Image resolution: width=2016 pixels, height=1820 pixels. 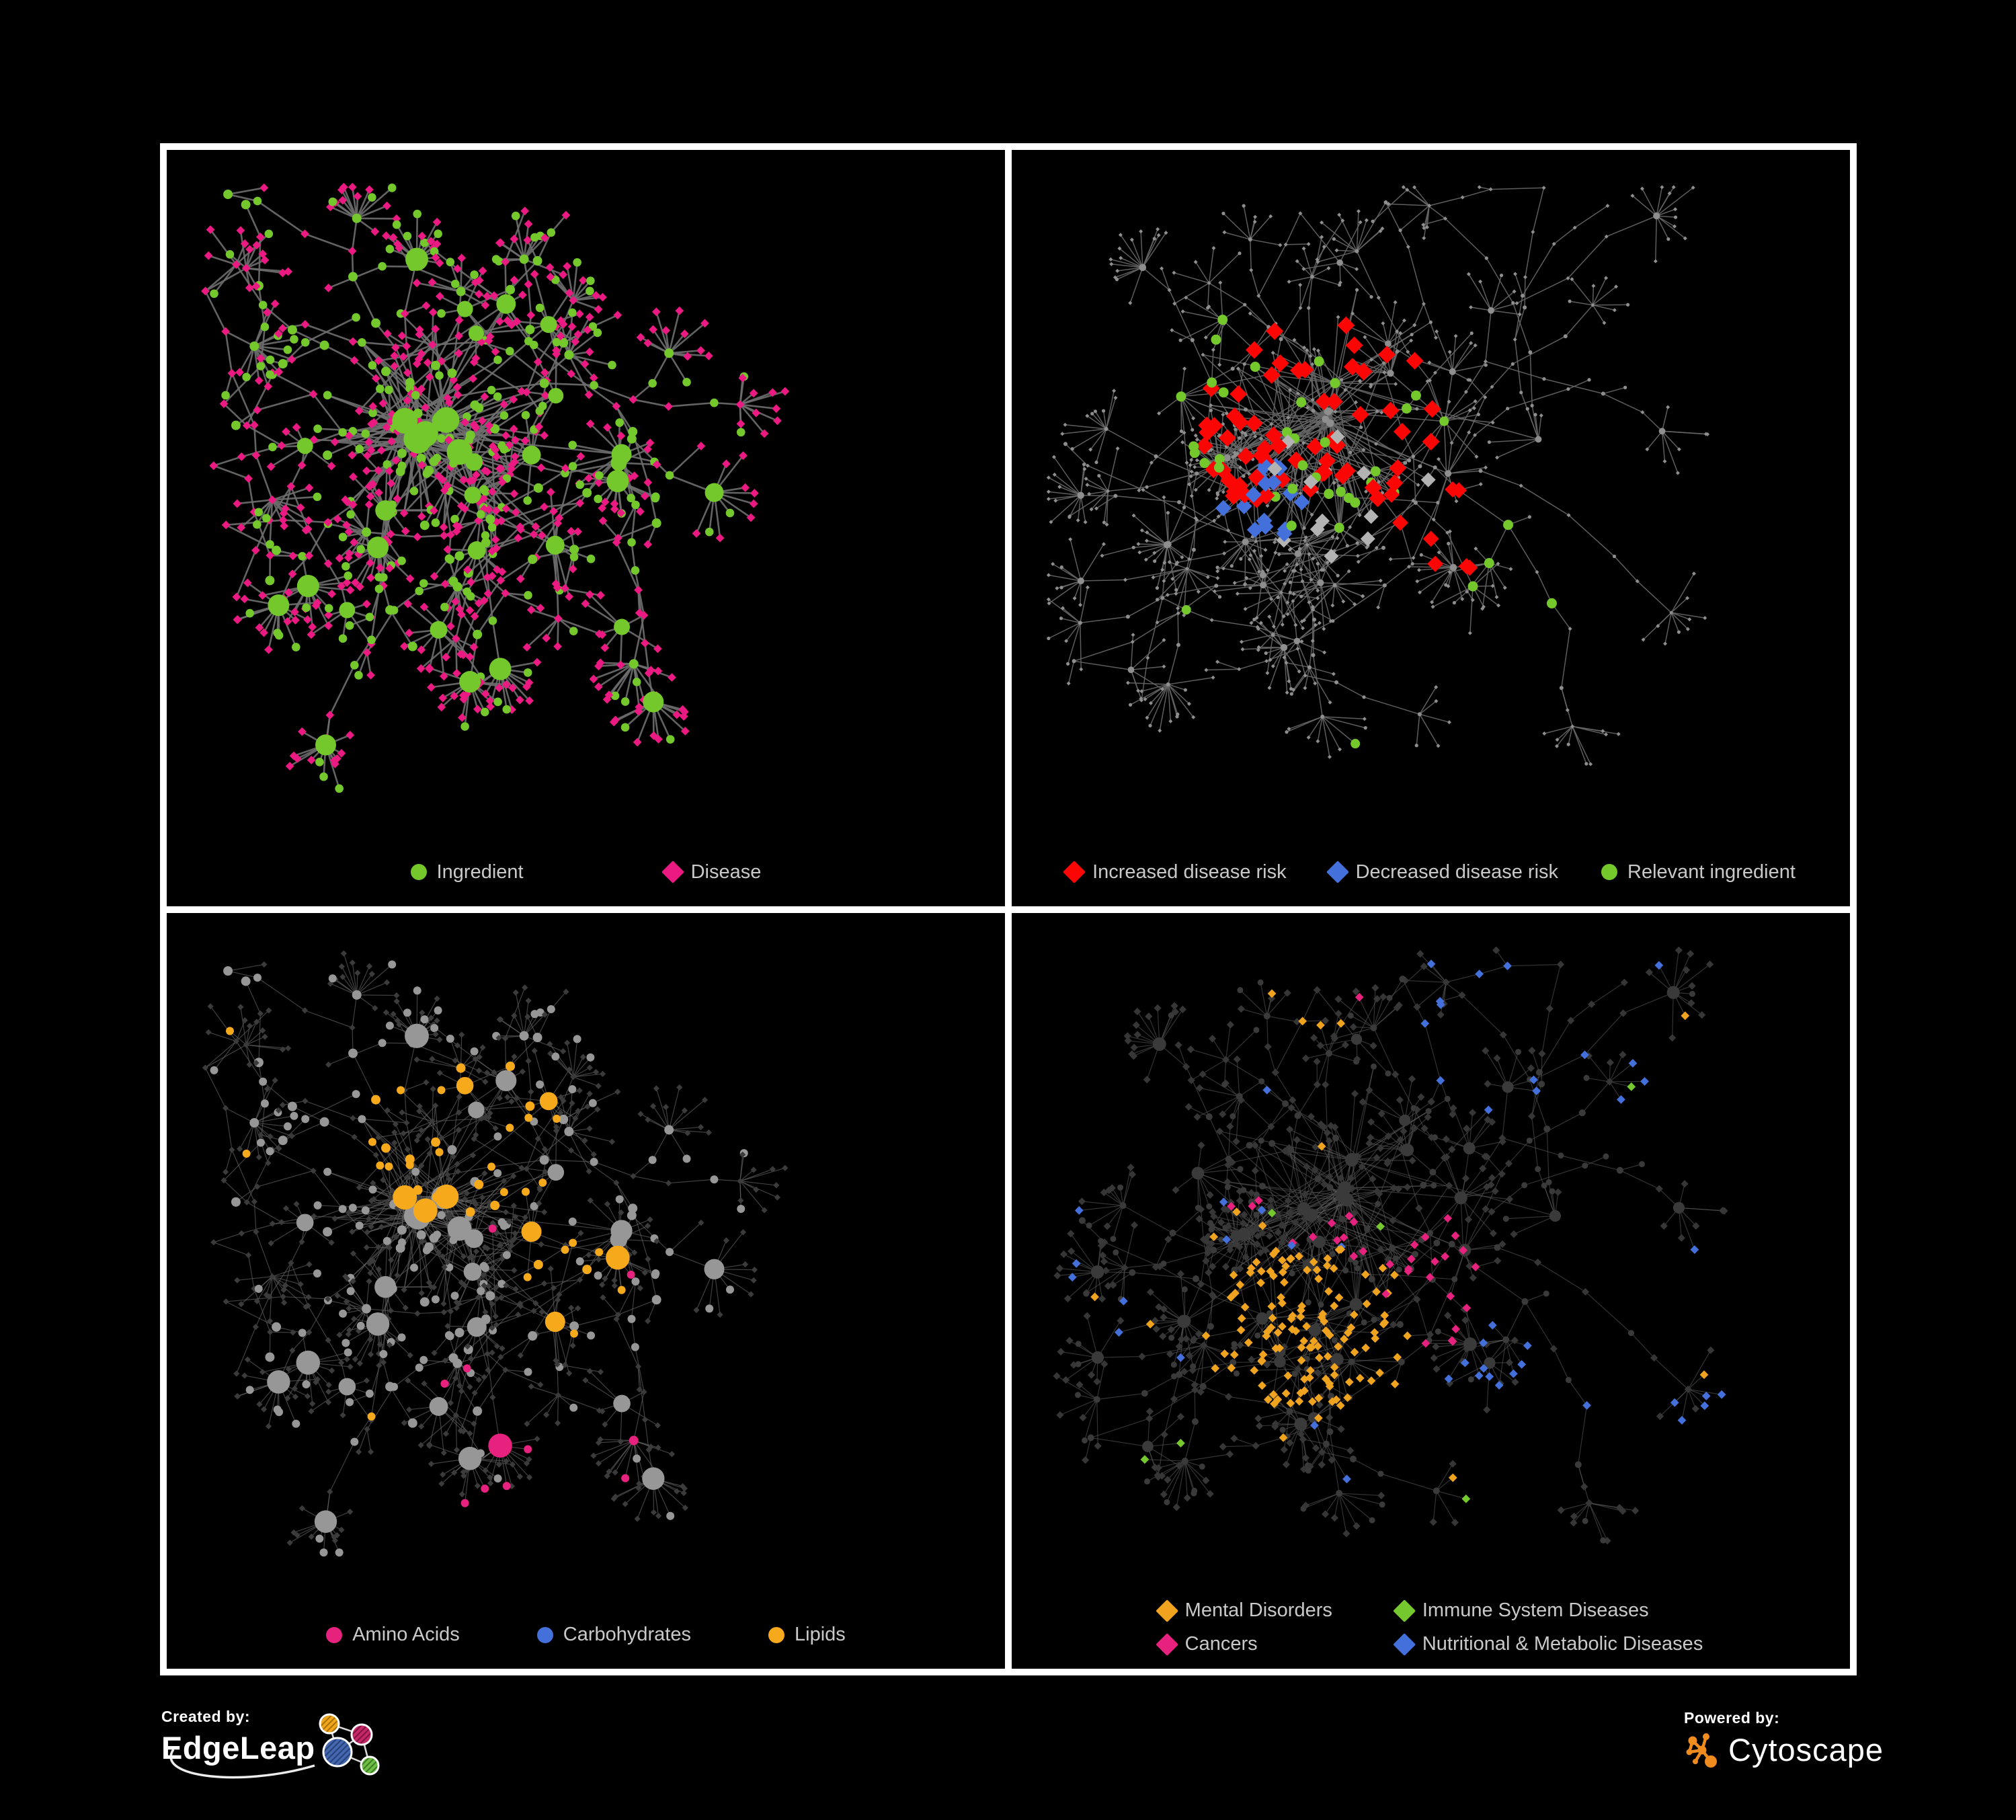 I want to click on immune-diseases-diamond-icon, so click(x=1404, y=1610).